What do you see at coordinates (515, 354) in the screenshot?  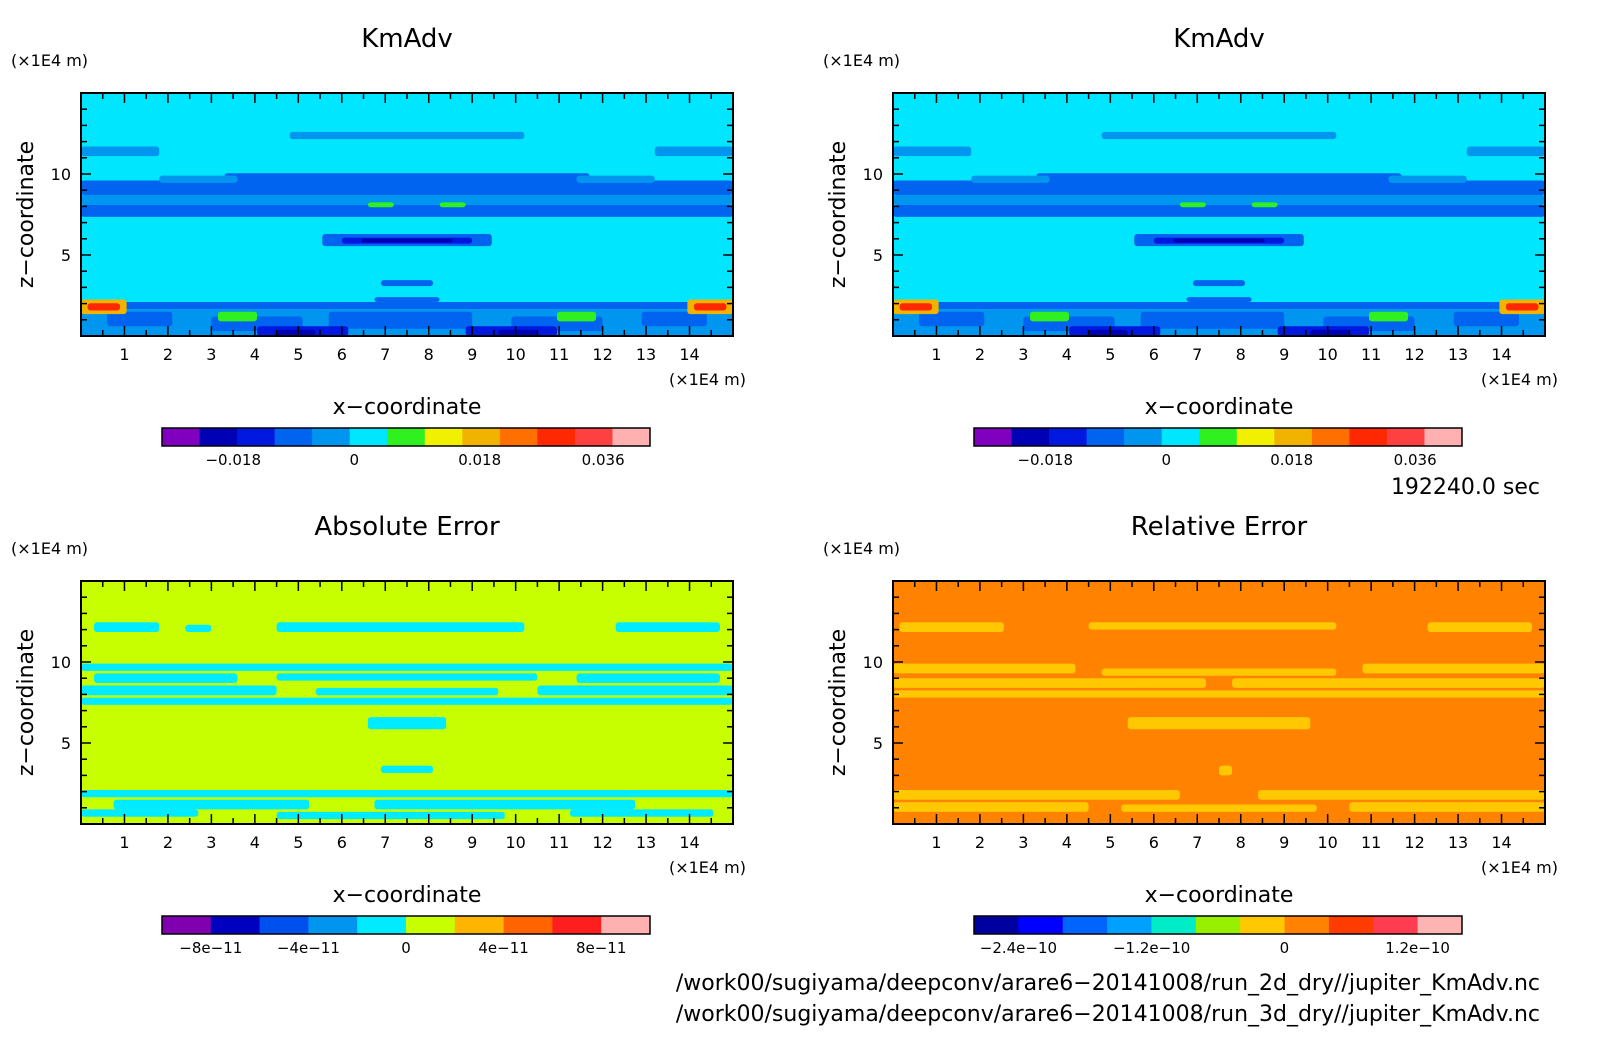 I see `x-tick-label: 10` at bounding box center [515, 354].